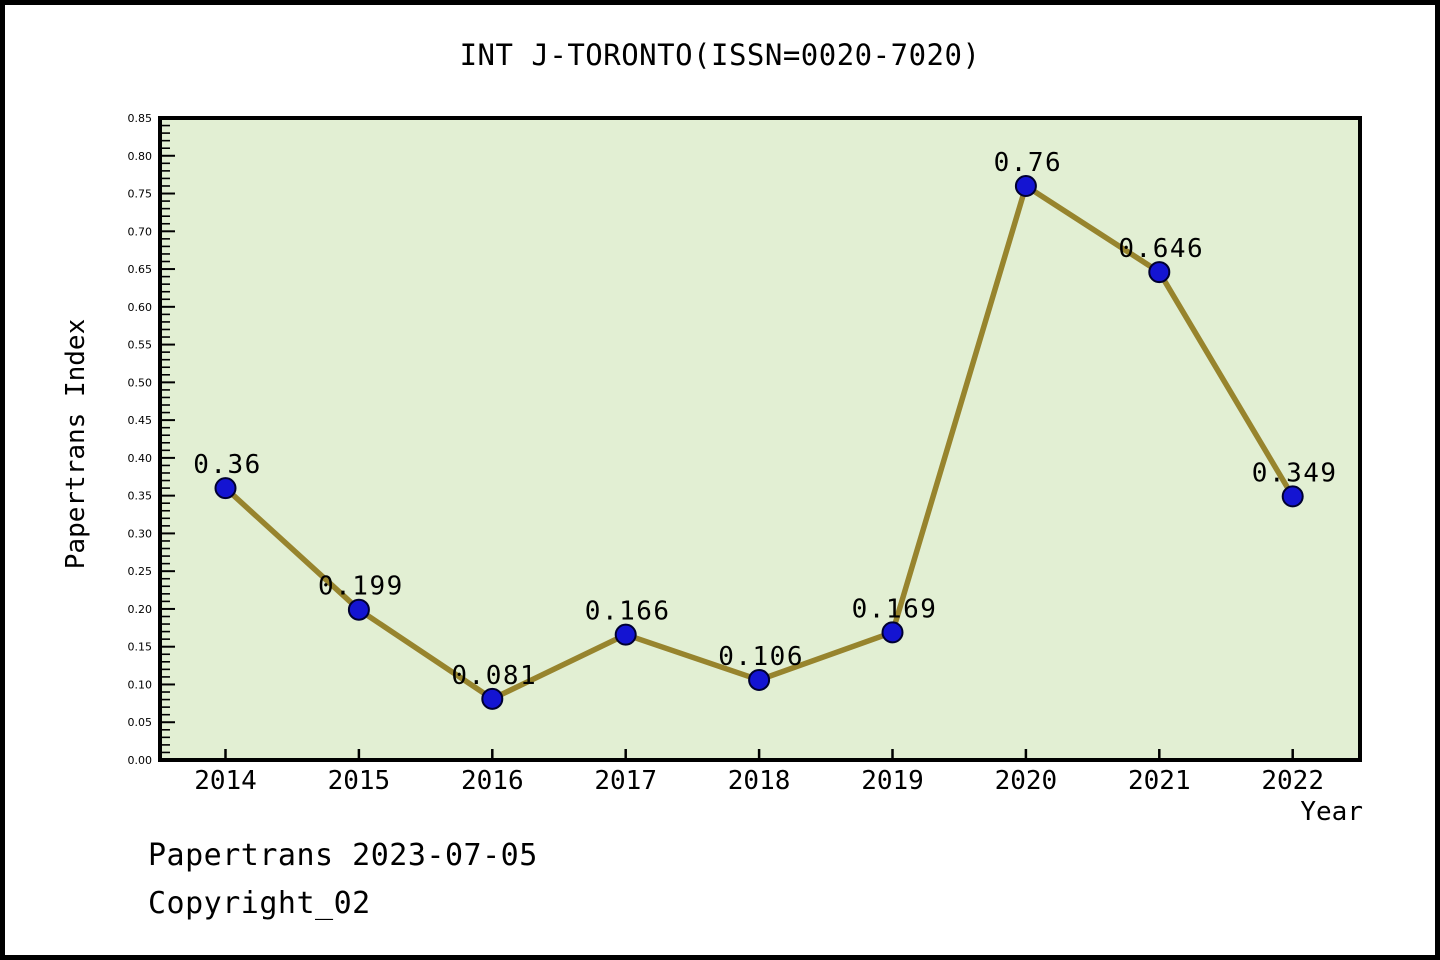  What do you see at coordinates (140, 269) in the screenshot?
I see `y-tick-label: 0.65` at bounding box center [140, 269].